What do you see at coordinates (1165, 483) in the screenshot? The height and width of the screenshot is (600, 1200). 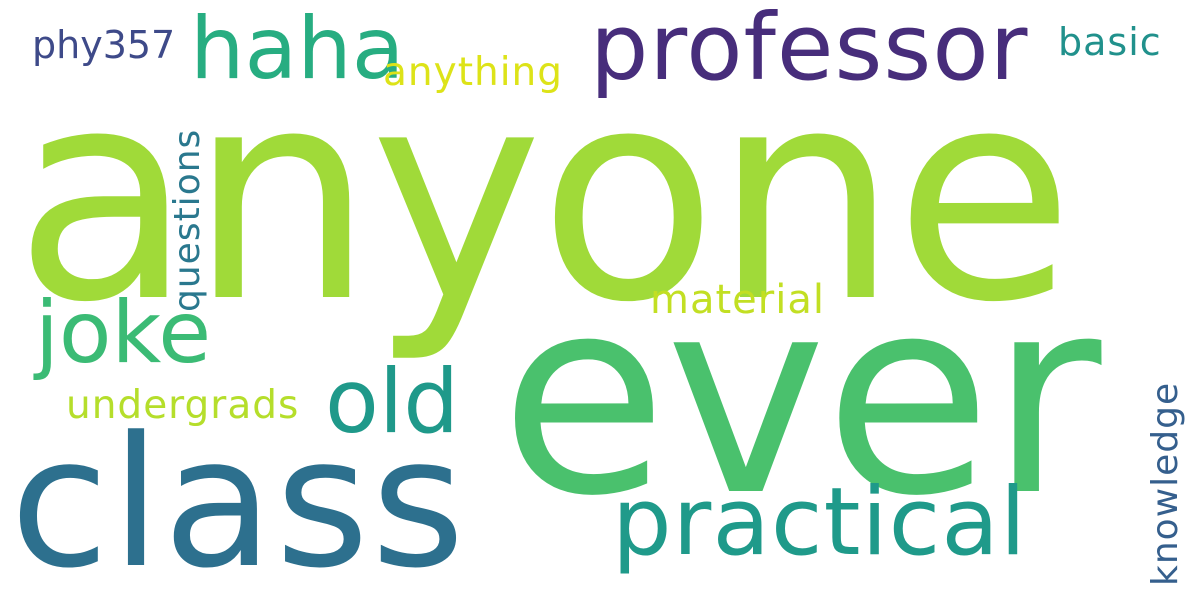 I see `word-knowledge-vertical: knowledge` at bounding box center [1165, 483].